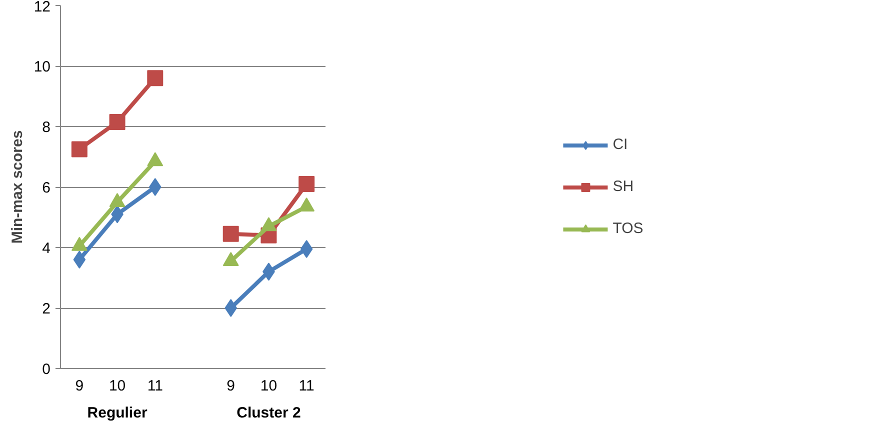  Describe the element at coordinates (628, 228) in the screenshot. I see `legend-label: TOS` at that location.